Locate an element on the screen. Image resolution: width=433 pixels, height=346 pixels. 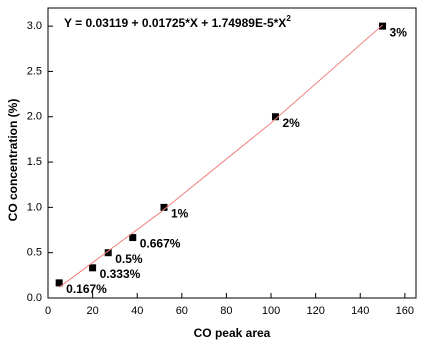
equation-text: Y = 0.03119 + 0.01725*X + 1.74989E-5*X is located at coordinates (175, 23).